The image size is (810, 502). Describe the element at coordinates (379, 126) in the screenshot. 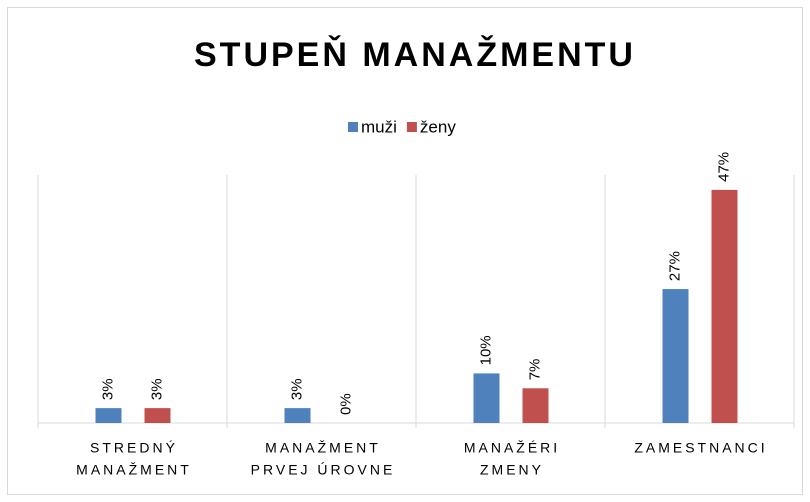

I see `legend-label: muži` at that location.